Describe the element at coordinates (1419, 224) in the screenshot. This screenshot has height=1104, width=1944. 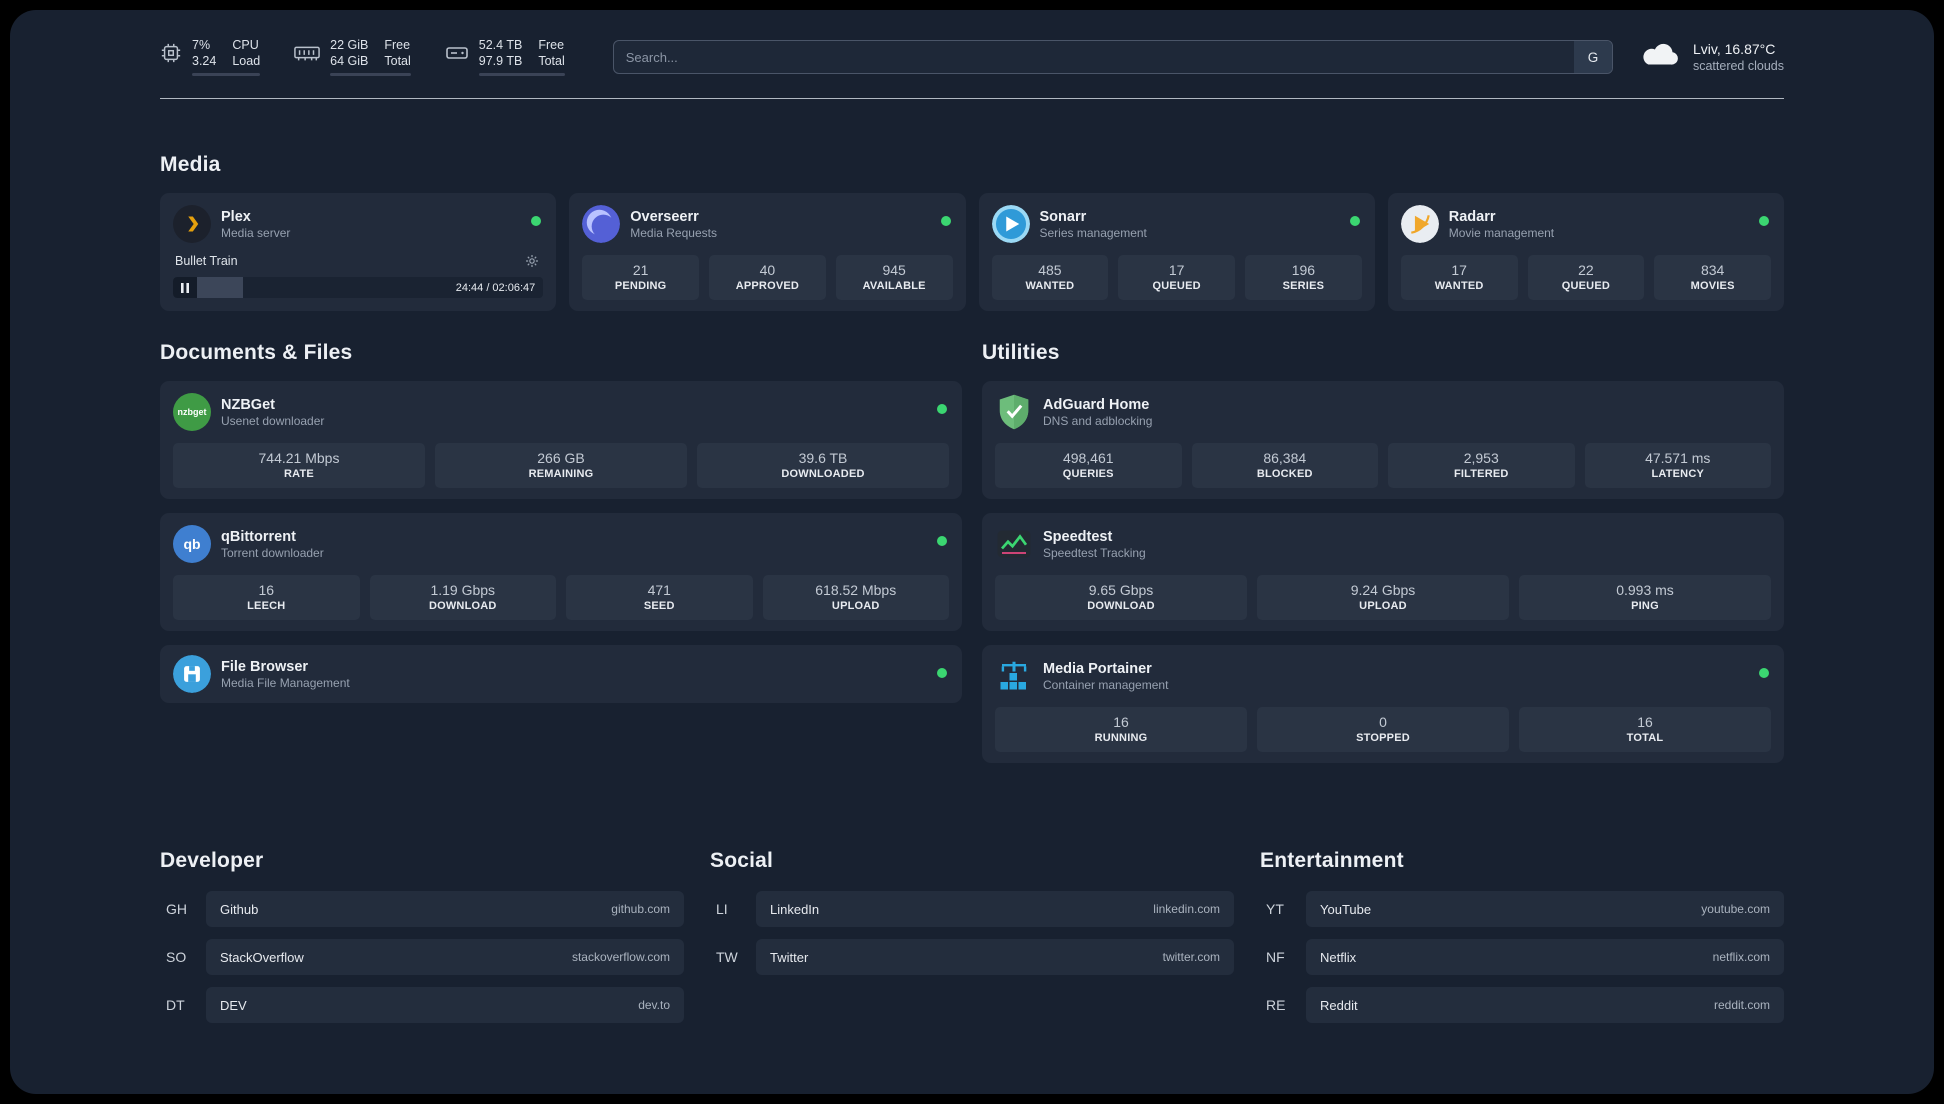
I see `radarr-icon` at that location.